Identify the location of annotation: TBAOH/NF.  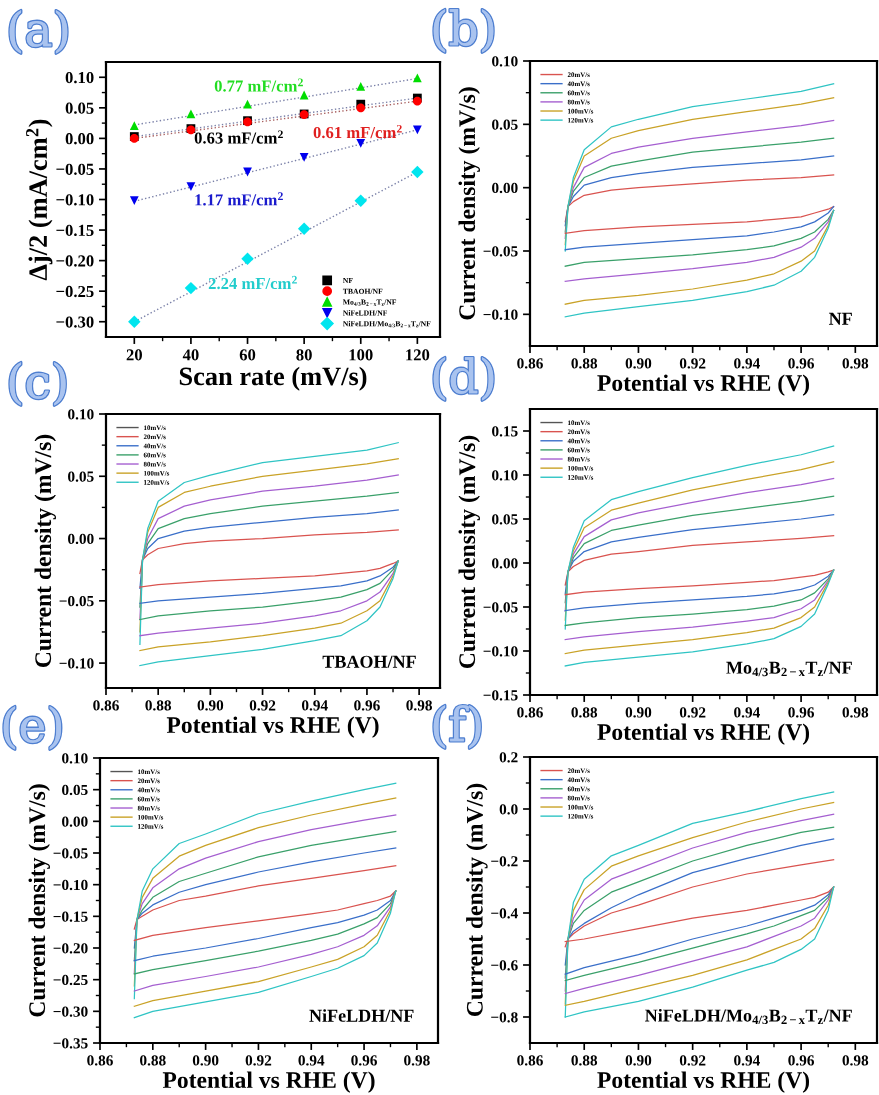
(369, 661).